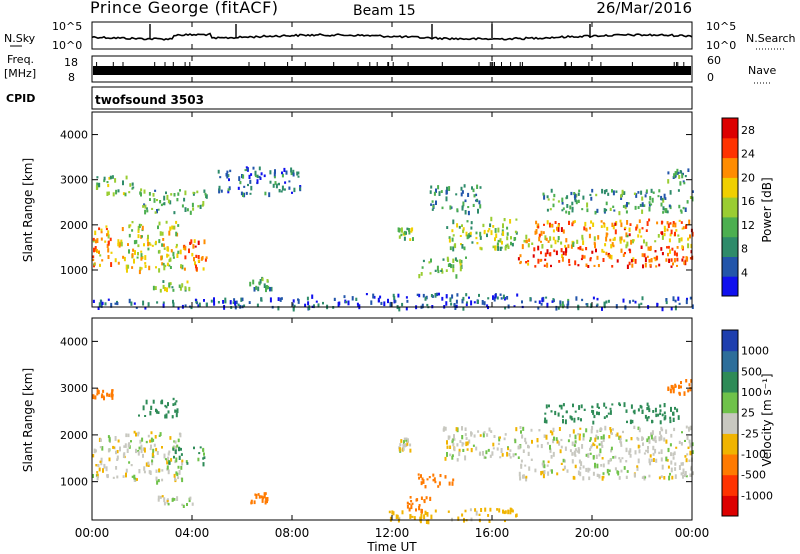 Image resolution: width=800 pixels, height=554 pixels. What do you see at coordinates (730, 128) in the screenshot?
I see `colorbar-swatch` at bounding box center [730, 128].